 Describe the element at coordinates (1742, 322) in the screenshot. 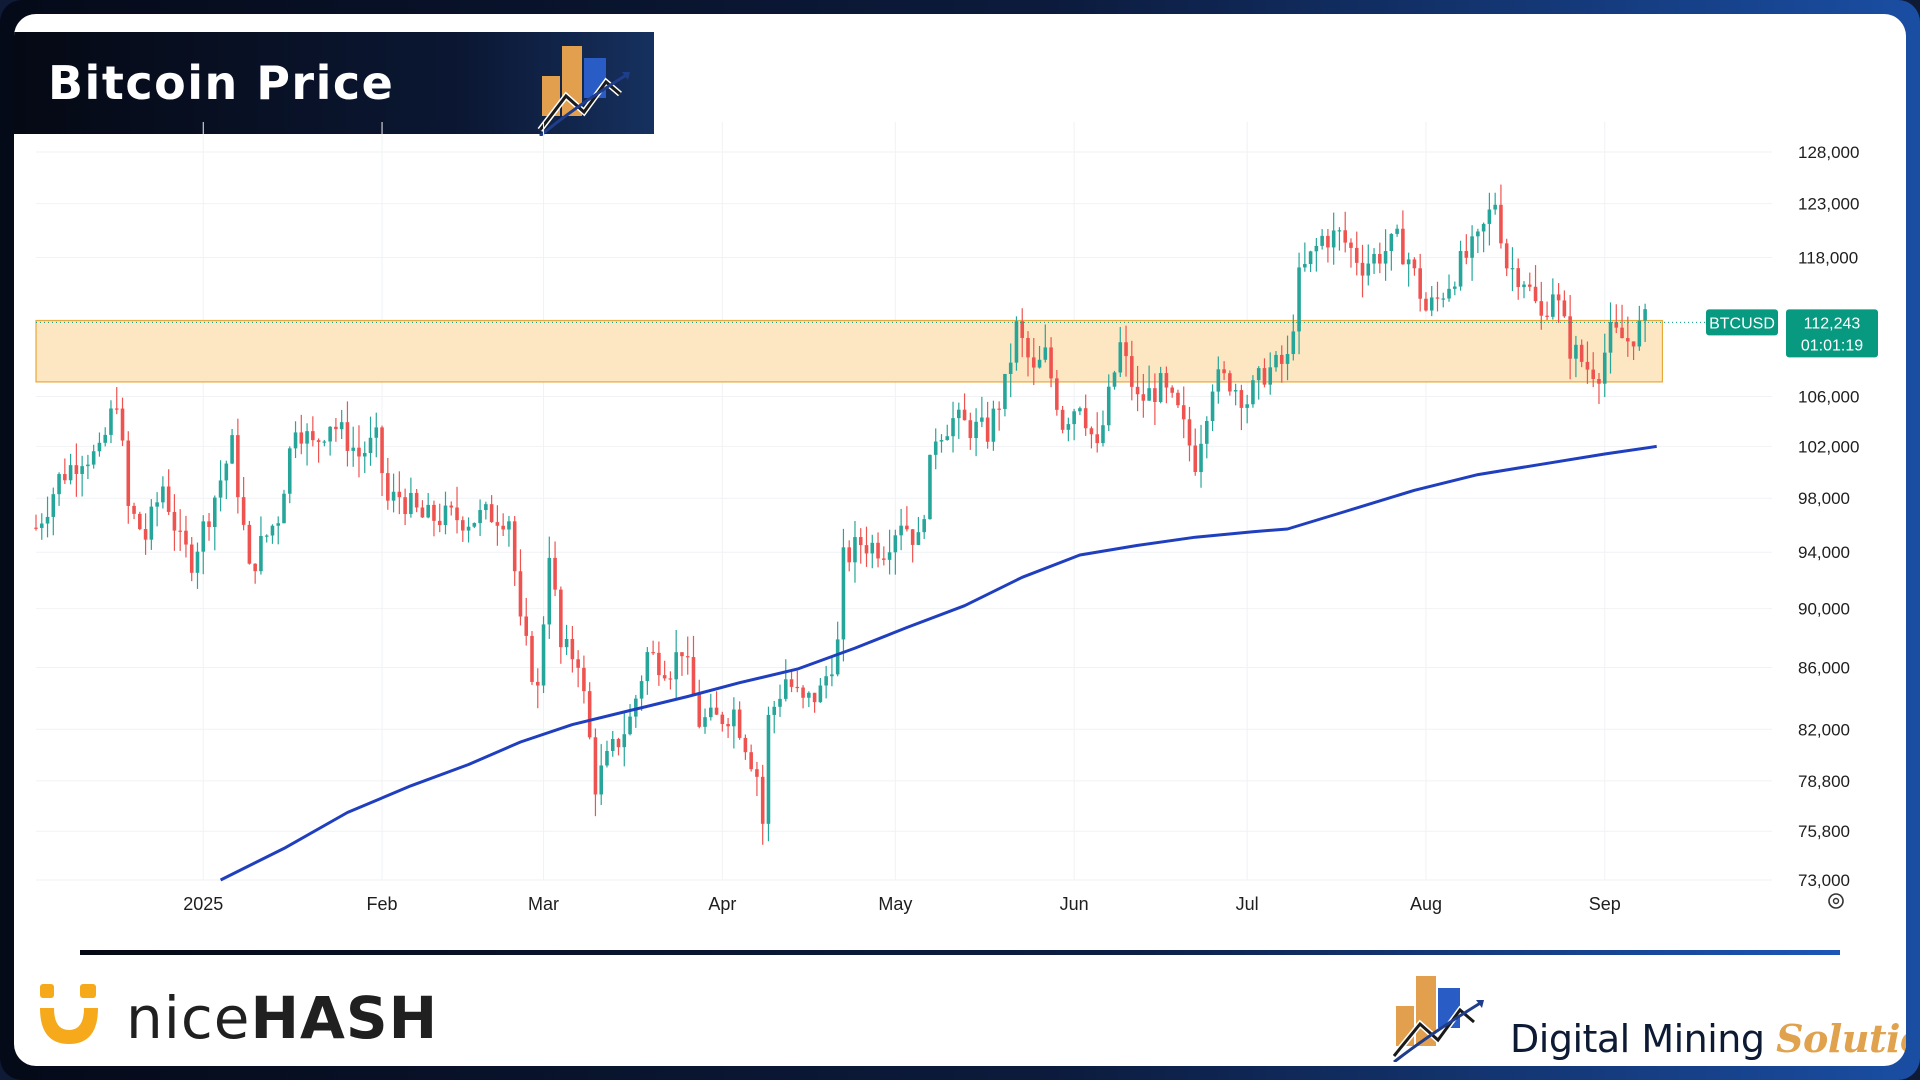

I see `symbol-tag` at that location.